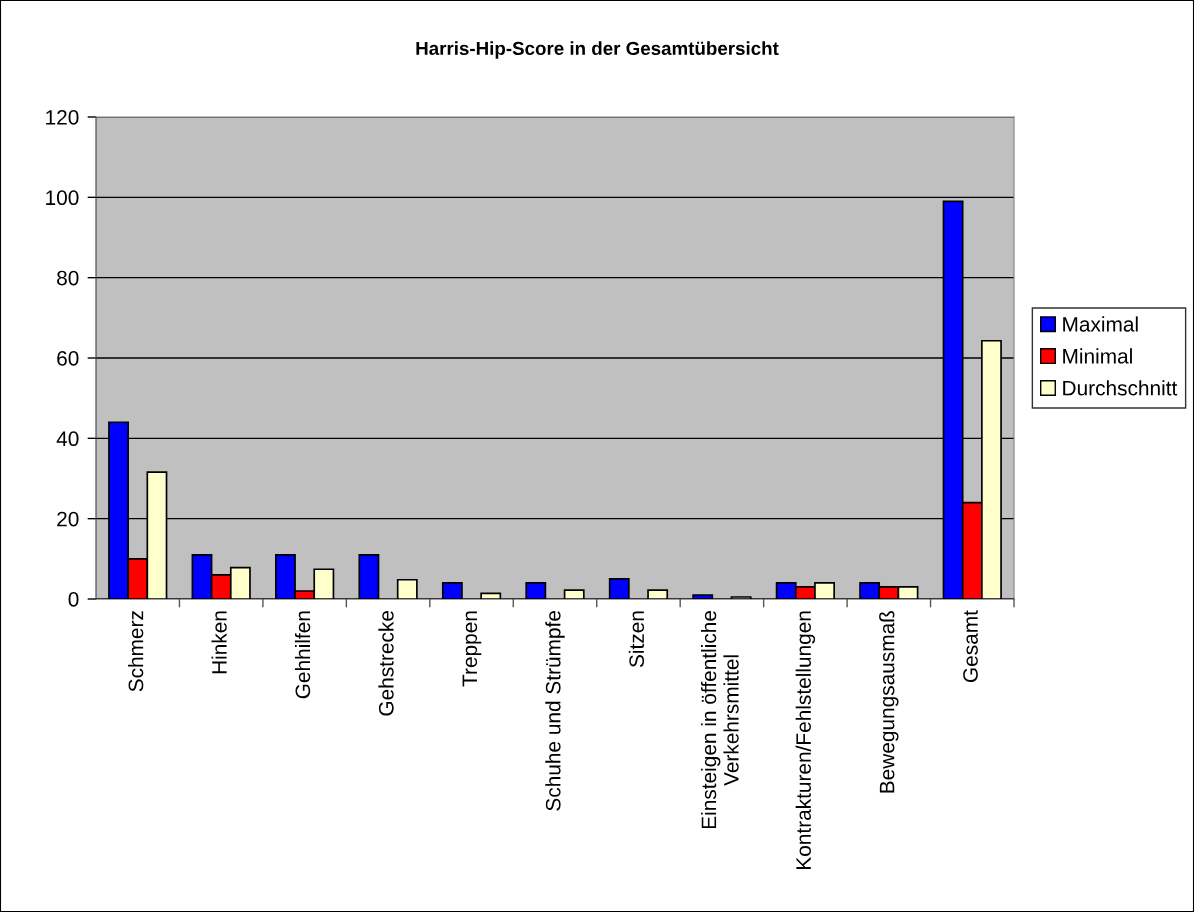 The height and width of the screenshot is (912, 1194). Describe the element at coordinates (636, 639) in the screenshot. I see `x-tick-label: Sitzen` at that location.